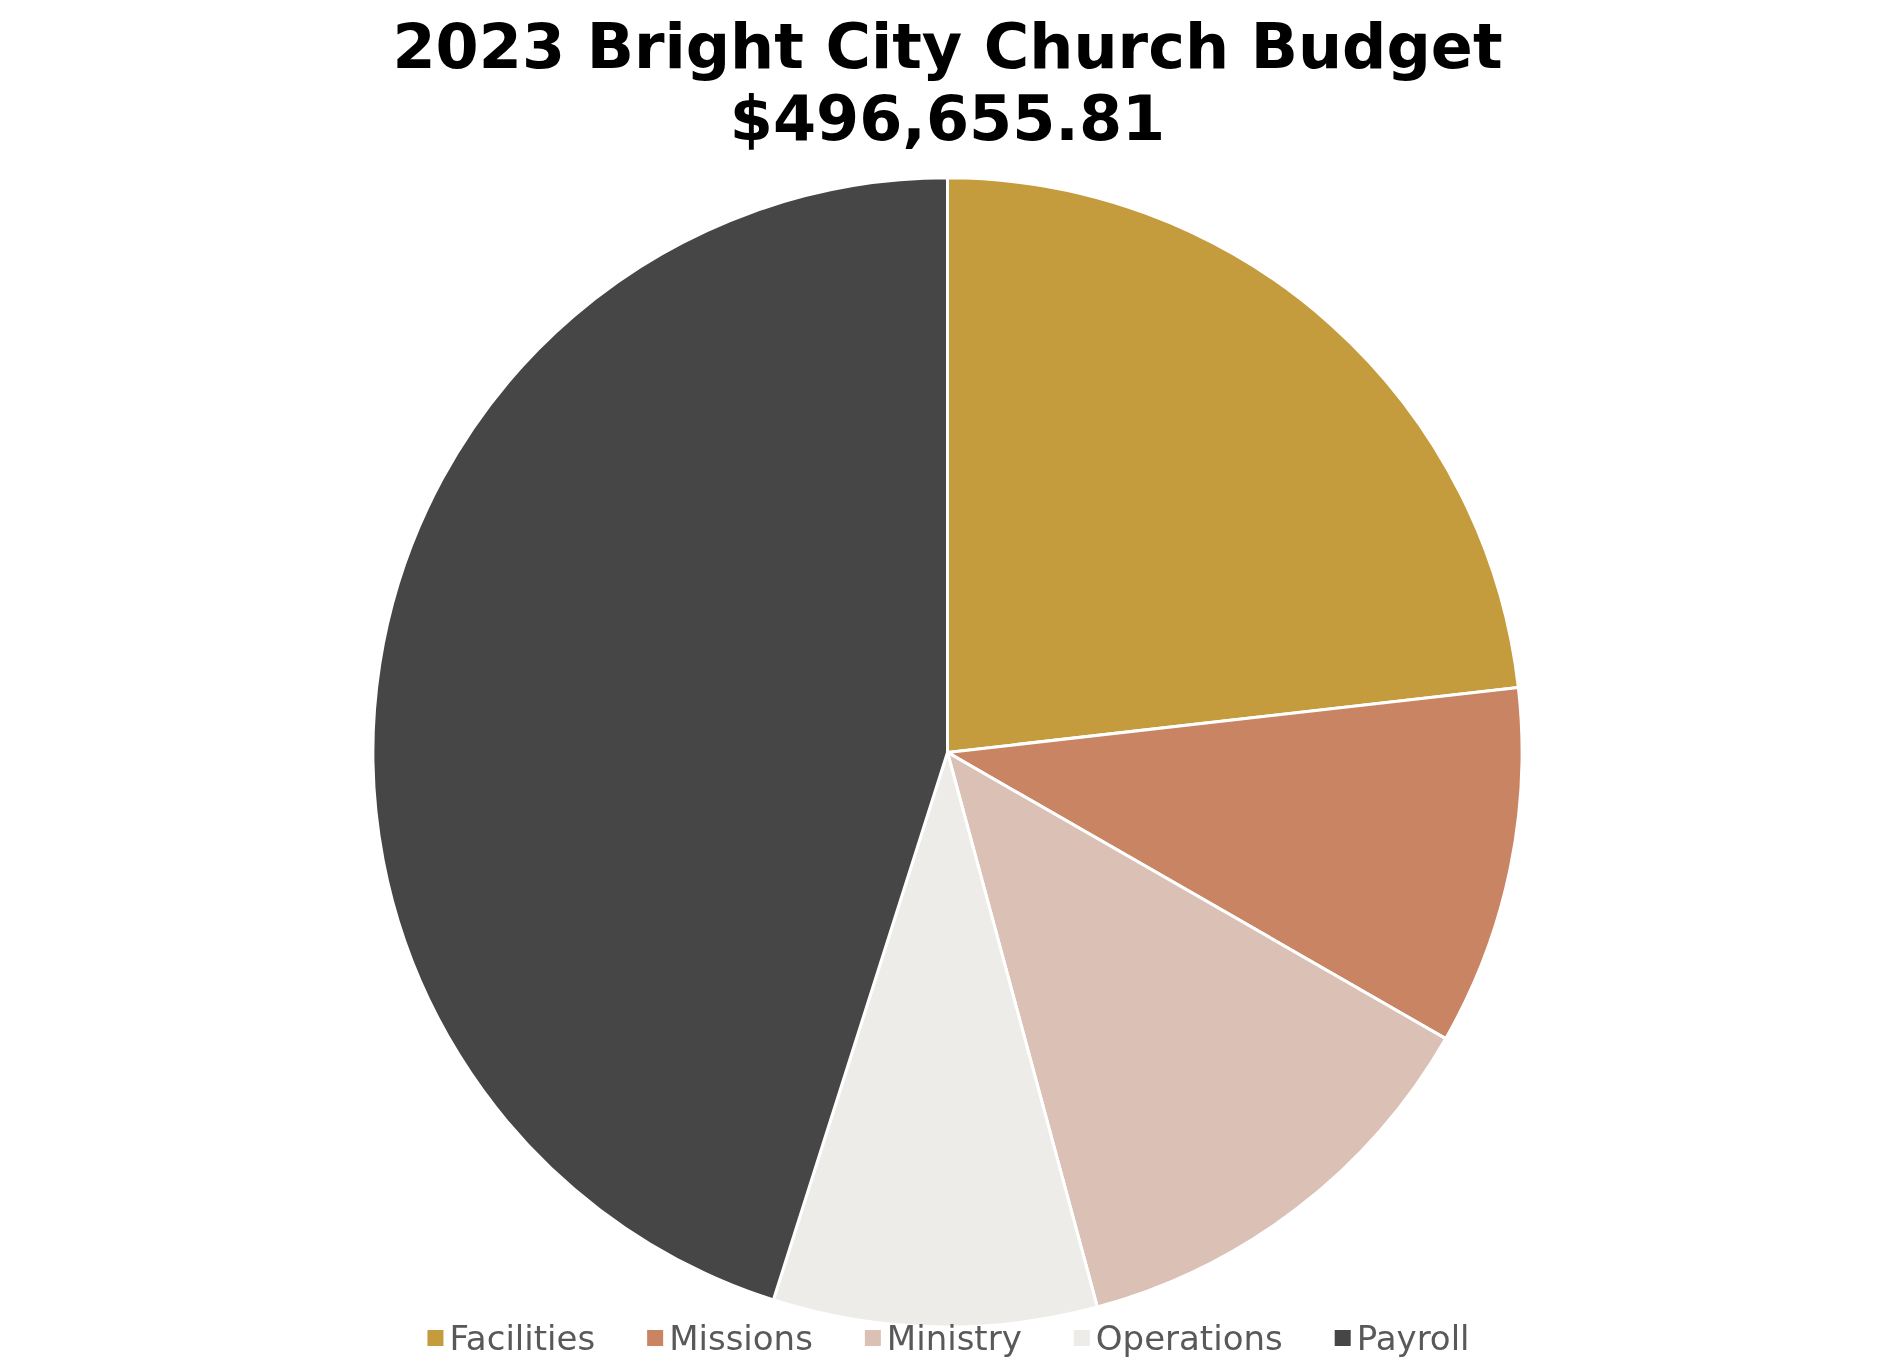 The width and height of the screenshot is (1895, 1368). What do you see at coordinates (947, 46) in the screenshot?
I see `chart-title: 2023 Bright City Church Budget` at bounding box center [947, 46].